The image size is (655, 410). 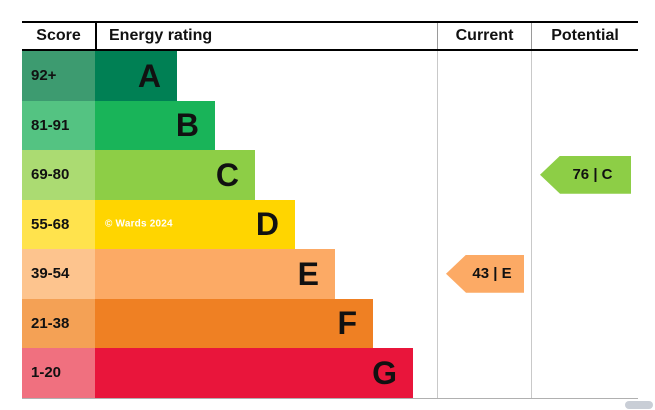 I want to click on band-bar-c: C, so click(x=175, y=175).